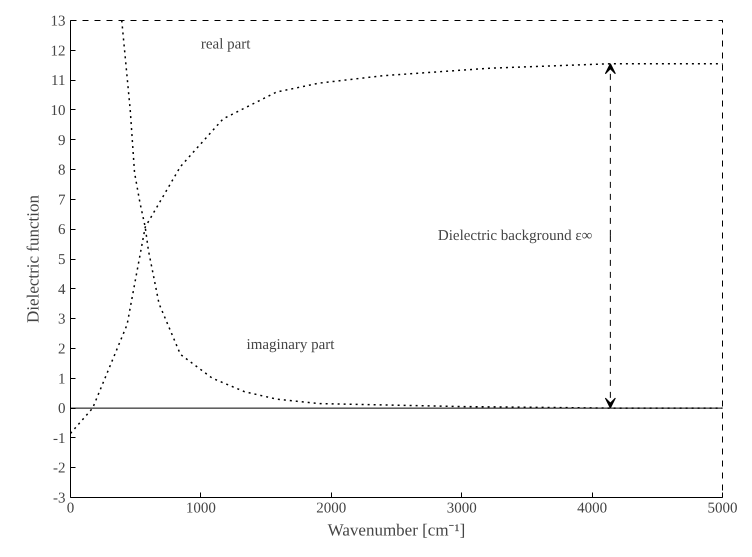 Image resolution: width=752 pixels, height=557 pixels. What do you see at coordinates (62, 230) in the screenshot?
I see `y-tick-label: 6` at bounding box center [62, 230].